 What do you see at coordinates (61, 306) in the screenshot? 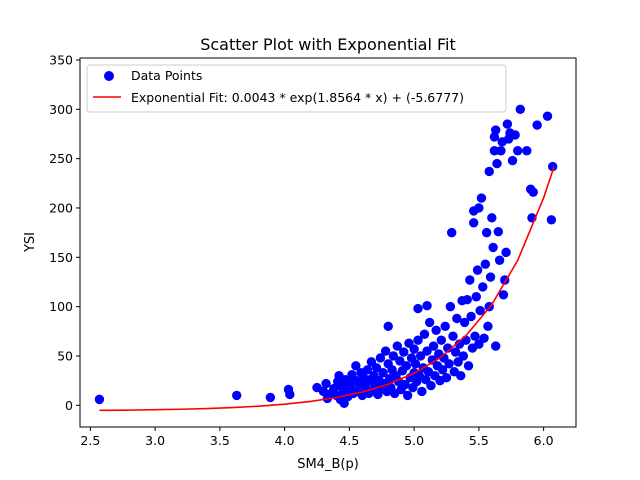
I see `y-tick-label: 100` at bounding box center [61, 306].